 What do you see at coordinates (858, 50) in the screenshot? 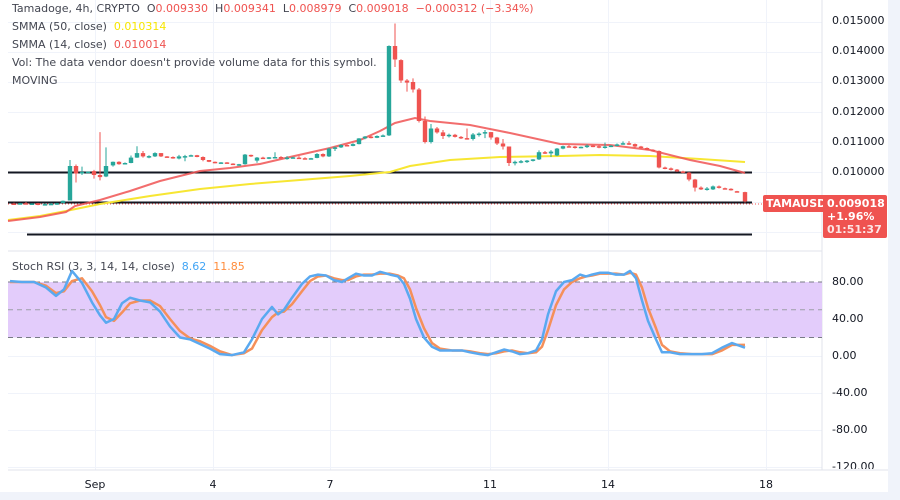
I see `price-tick: 0.014000` at bounding box center [858, 50].